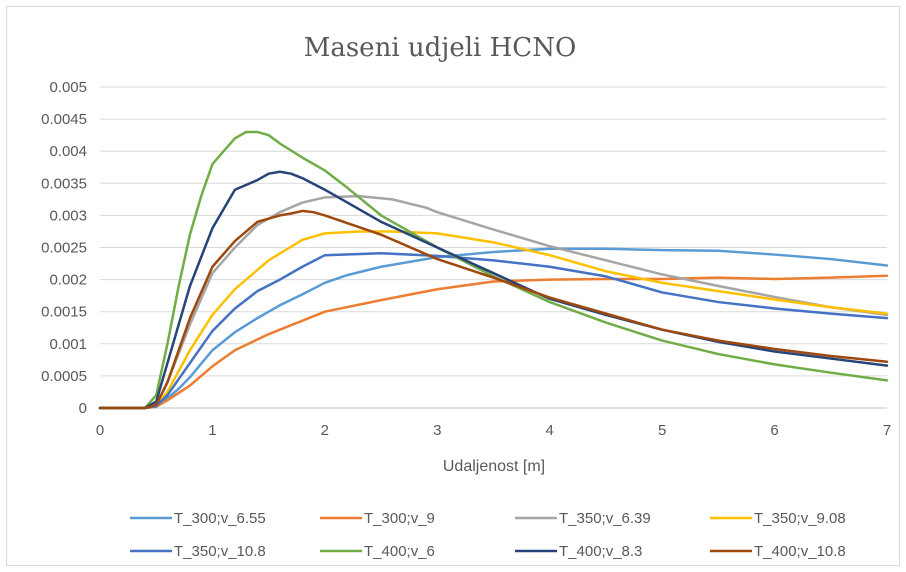 The height and width of the screenshot is (572, 906). Describe the element at coordinates (800, 551) in the screenshot. I see `legend-label: T_400;v_10.8` at that location.